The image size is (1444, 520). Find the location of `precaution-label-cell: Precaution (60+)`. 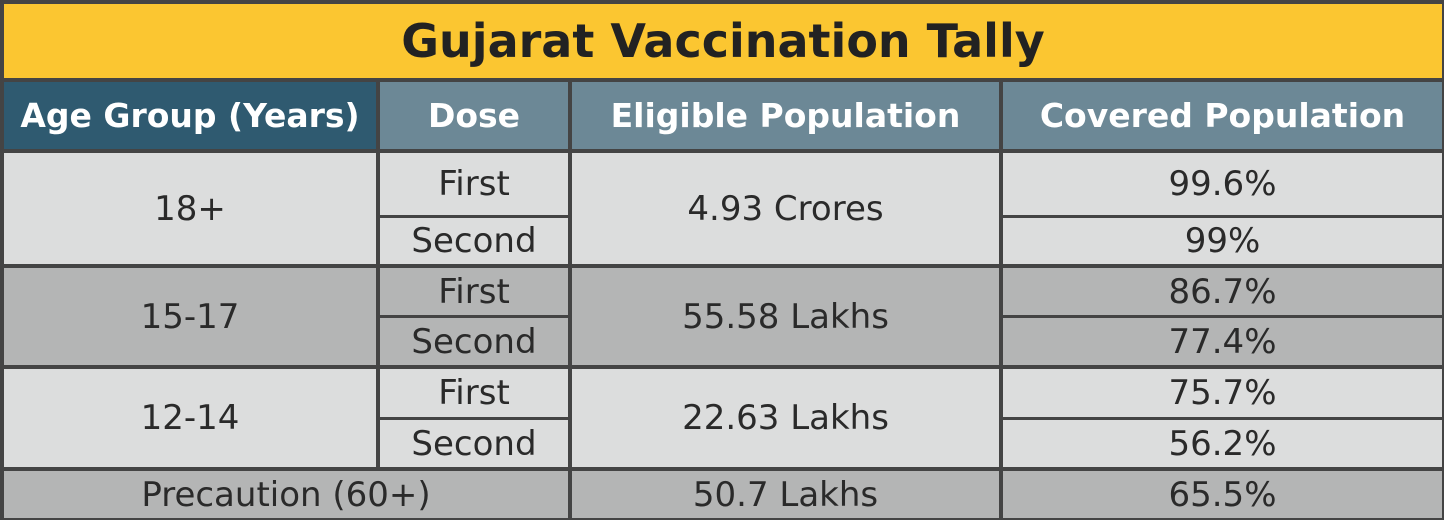

precaution-label-cell: Precaution (60+) is located at coordinates (286, 494).